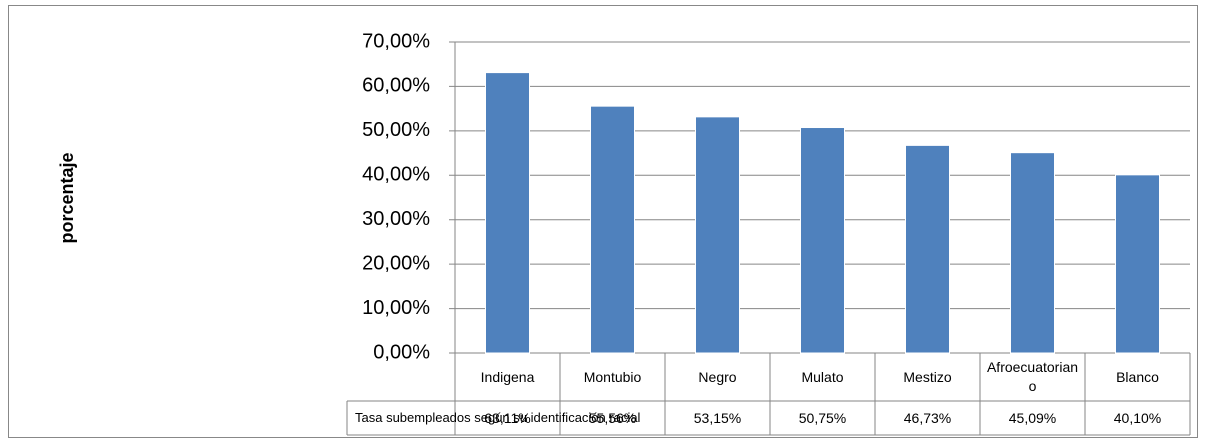 The width and height of the screenshot is (1205, 444). What do you see at coordinates (612, 376) in the screenshot?
I see `x-tick-label: Montubio` at bounding box center [612, 376].